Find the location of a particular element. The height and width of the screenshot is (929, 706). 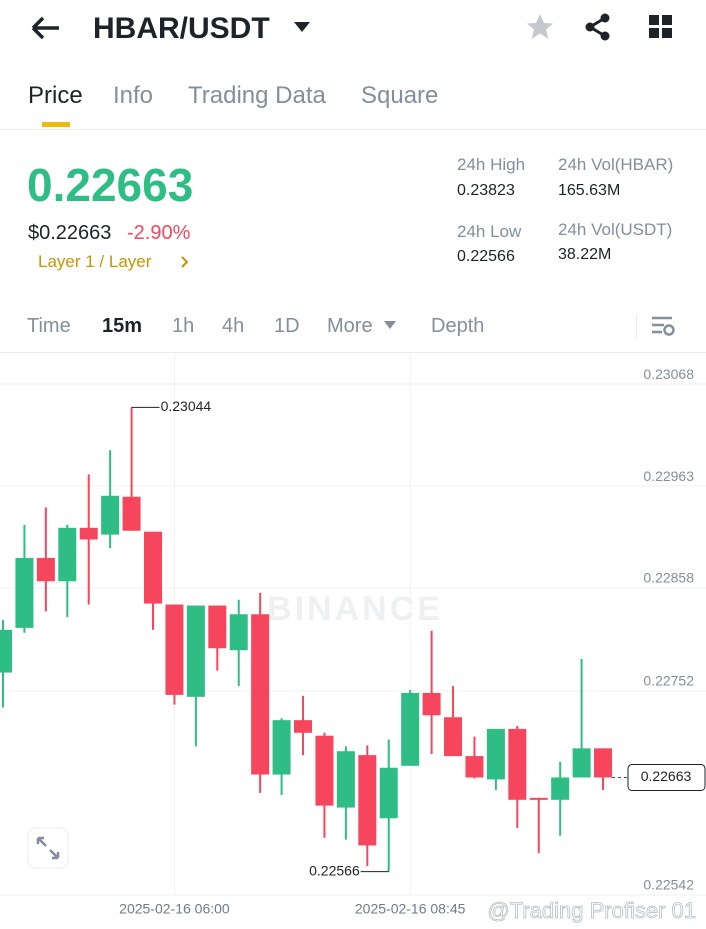

tab: Square is located at coordinates (400, 95).